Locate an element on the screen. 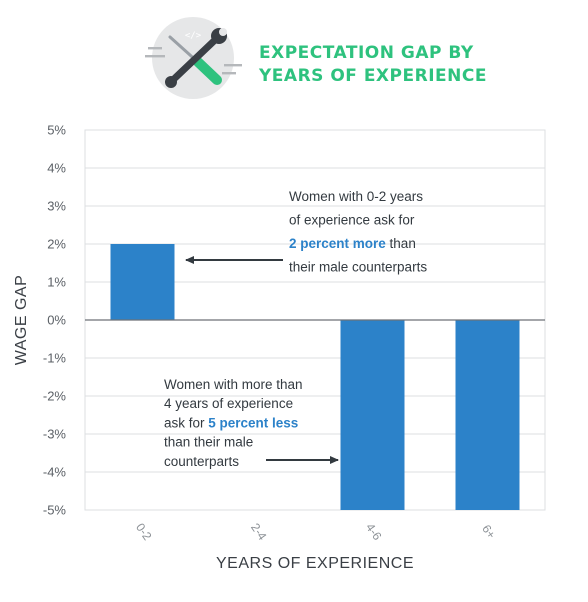 This screenshot has width=588, height=602. x-tick-label: 4-6 is located at coordinates (374, 532).